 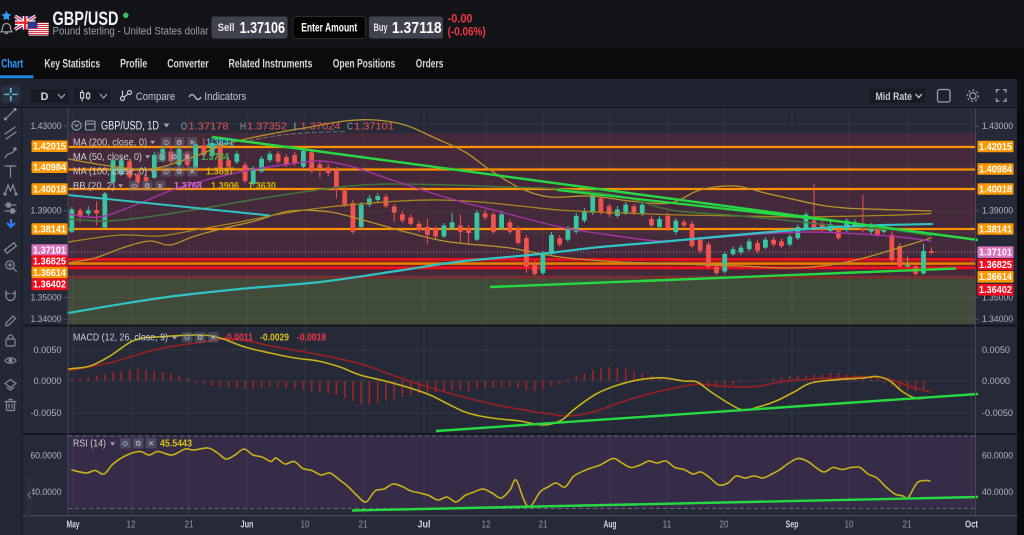 I want to click on svg-text: (-0.06%), so click(x=467, y=32).